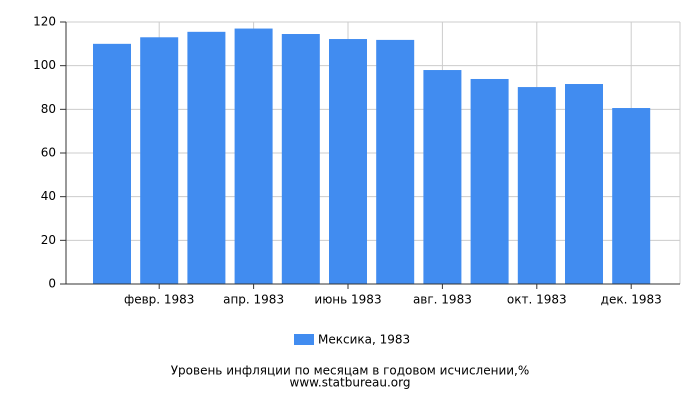 Image resolution: width=700 pixels, height=404 pixels. I want to click on x-tick-label: окт. 1983, so click(537, 300).